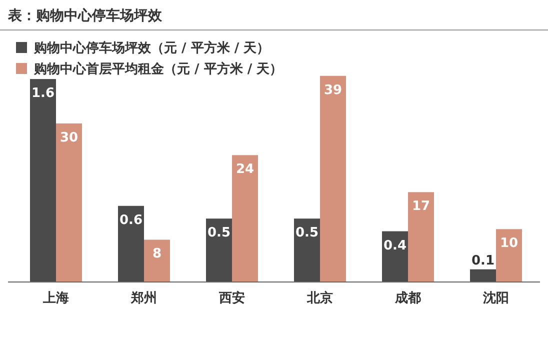 The height and width of the screenshot is (363, 548). I want to click on data-label: 17, so click(421, 206).